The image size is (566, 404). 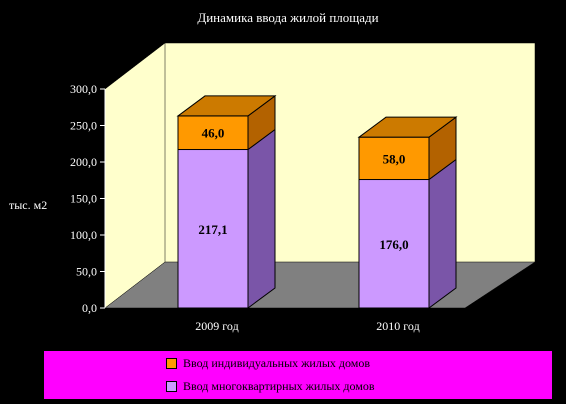 I want to click on legend-item-individual: Ввод индивидуальных жилых домов, so click(x=268, y=363).